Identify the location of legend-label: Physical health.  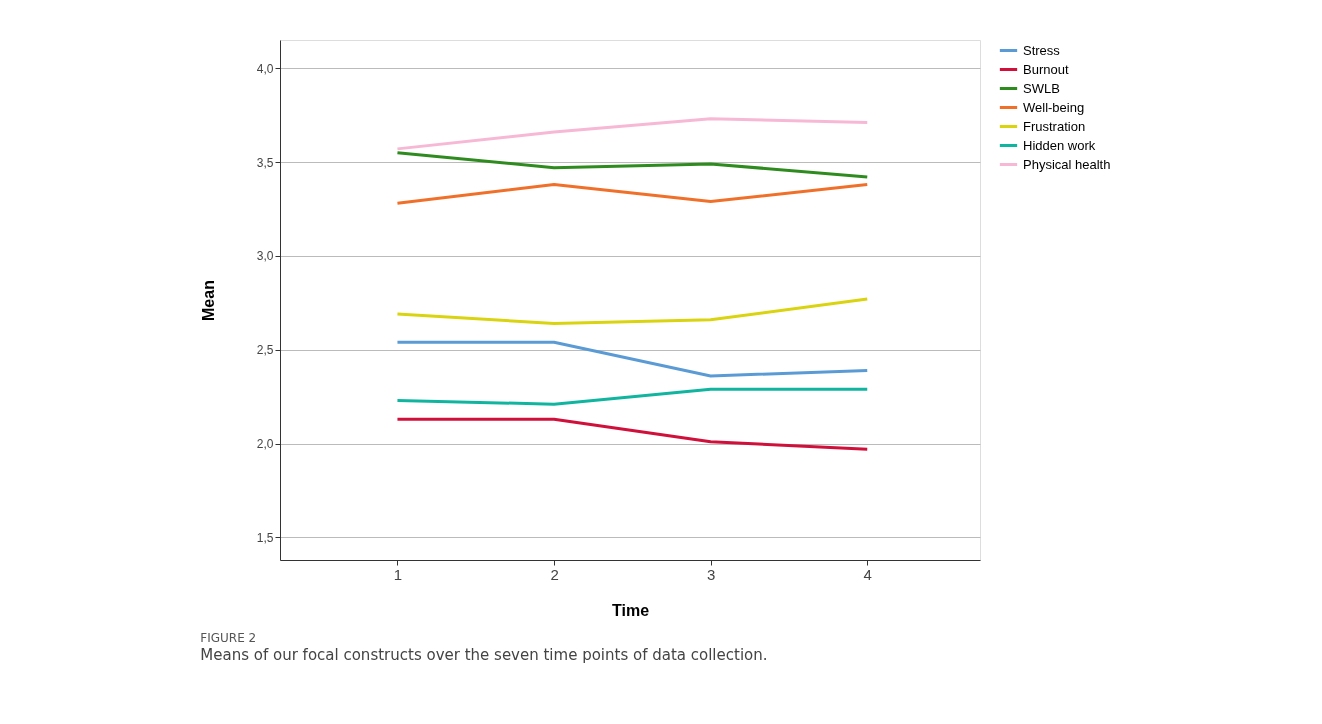
(1067, 164).